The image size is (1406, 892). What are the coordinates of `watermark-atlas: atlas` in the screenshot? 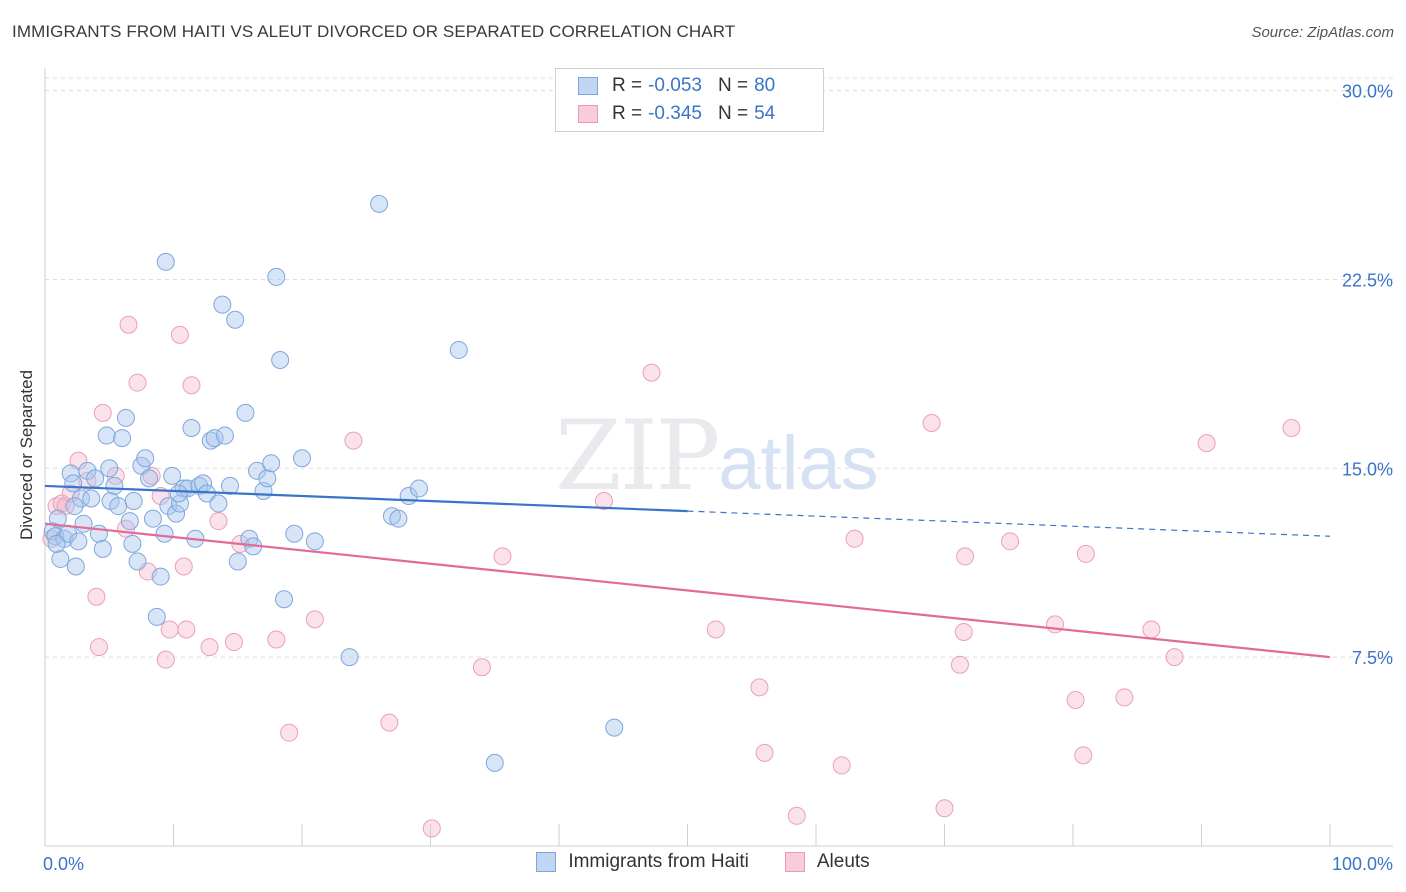 It's located at (798, 463).